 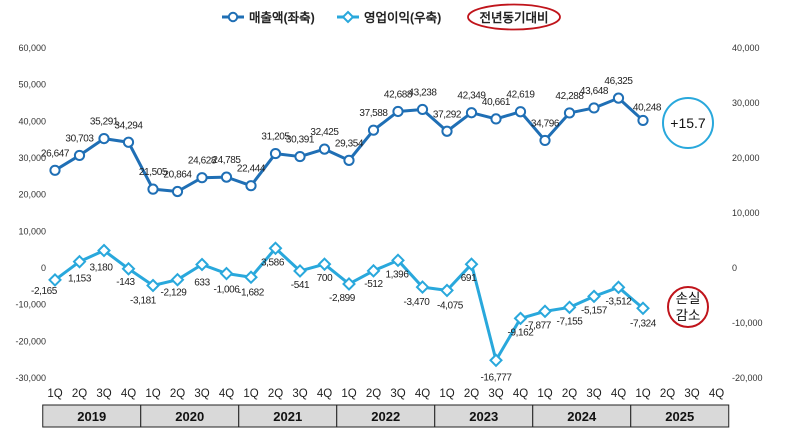 I want to click on right-axis-tick: 10,000, so click(x=746, y=213).